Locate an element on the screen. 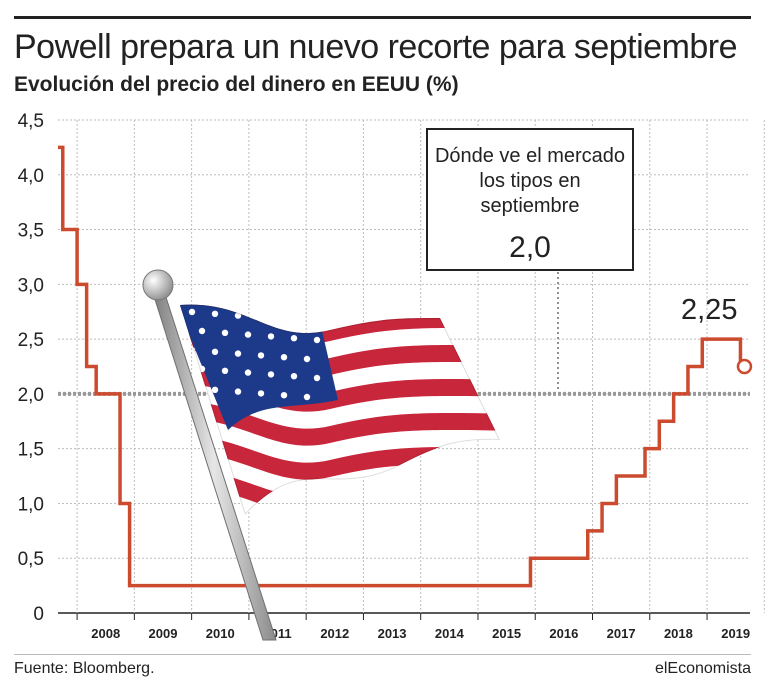 The width and height of the screenshot is (770, 699). flag-stripe is located at coordinates (340, 509).